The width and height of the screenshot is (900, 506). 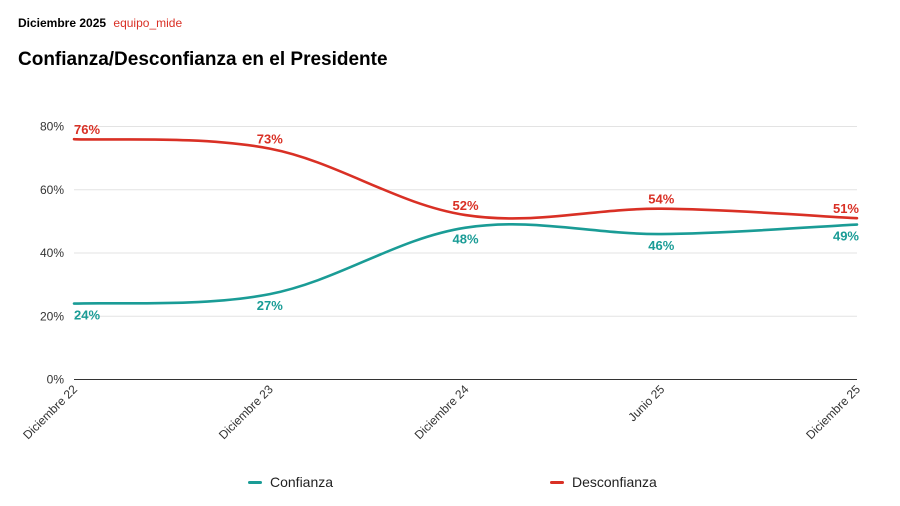 What do you see at coordinates (833, 412) in the screenshot?
I see `x-tick-label: Diciembre 25` at bounding box center [833, 412].